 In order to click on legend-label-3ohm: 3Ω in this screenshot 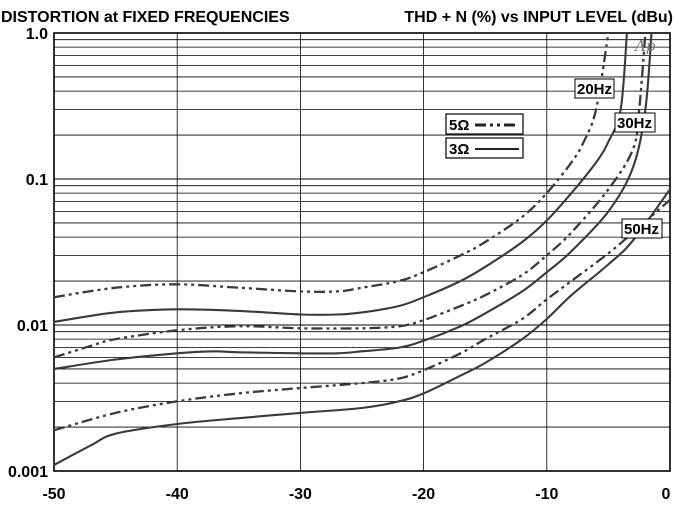, I will do `click(459, 149)`.